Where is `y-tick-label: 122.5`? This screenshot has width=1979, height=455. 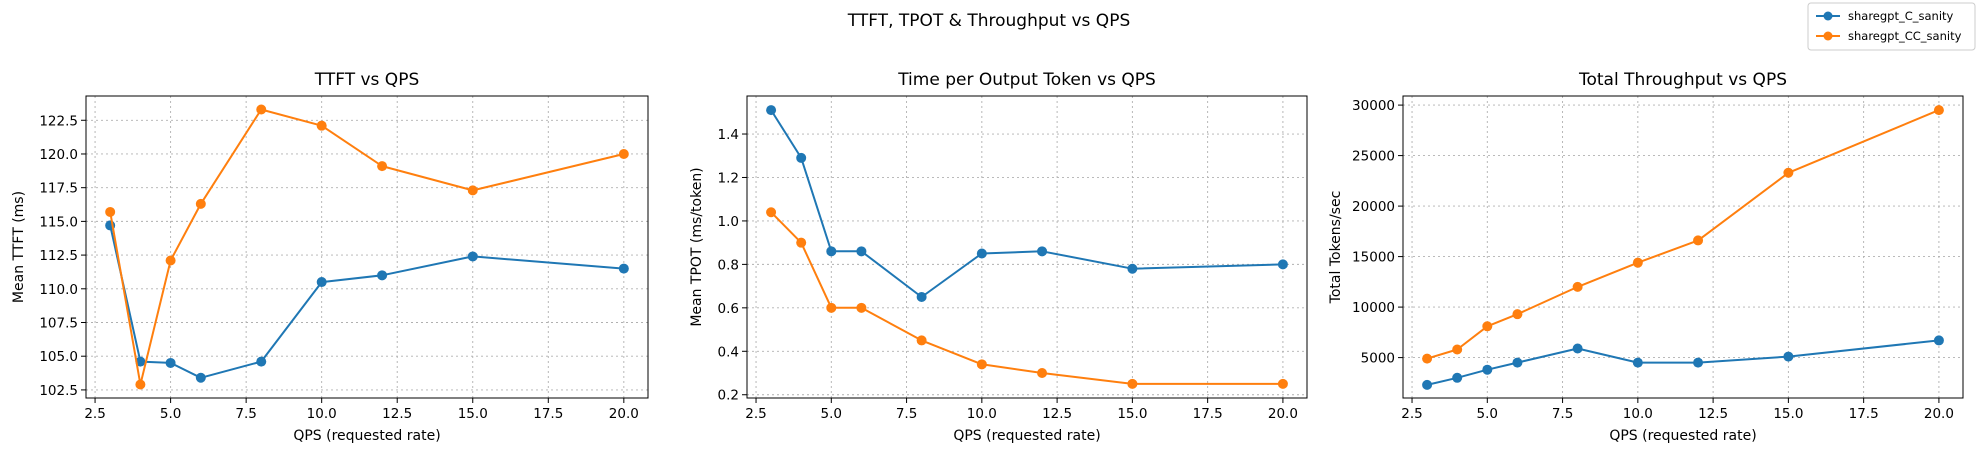 y-tick-label: 122.5 is located at coordinates (58, 121).